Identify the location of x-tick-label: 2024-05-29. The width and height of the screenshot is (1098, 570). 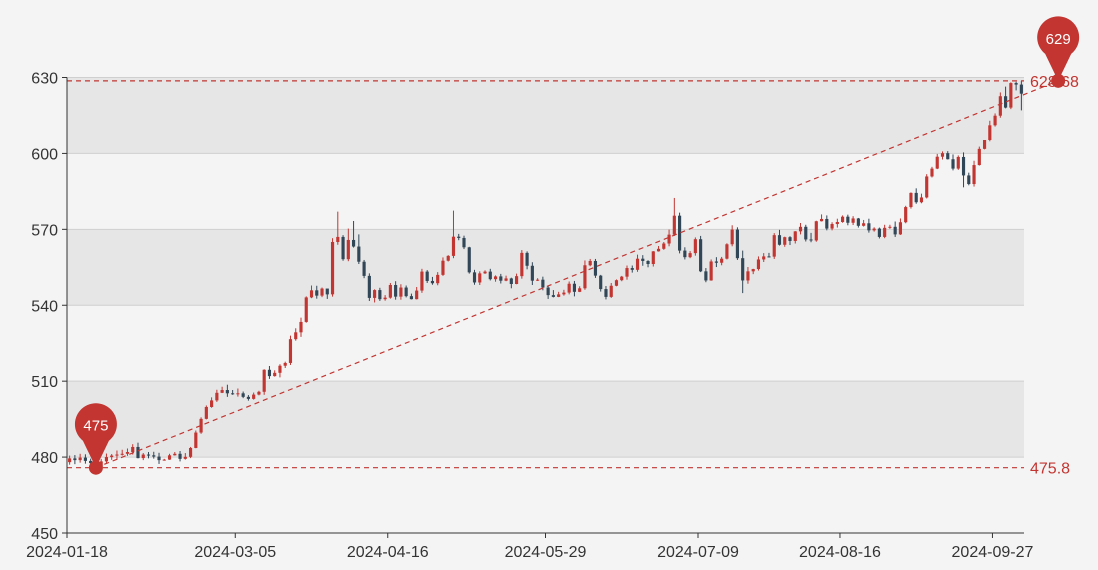
(546, 552).